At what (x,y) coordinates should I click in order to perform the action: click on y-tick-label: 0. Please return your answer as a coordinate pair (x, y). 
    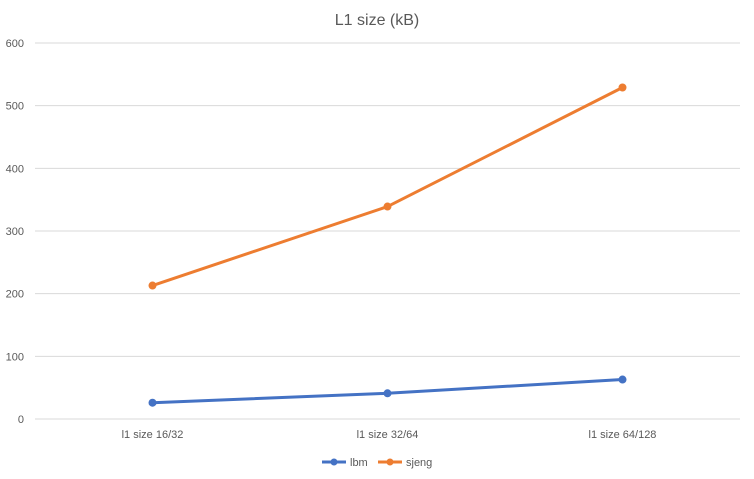
    Looking at the image, I should click on (21, 420).